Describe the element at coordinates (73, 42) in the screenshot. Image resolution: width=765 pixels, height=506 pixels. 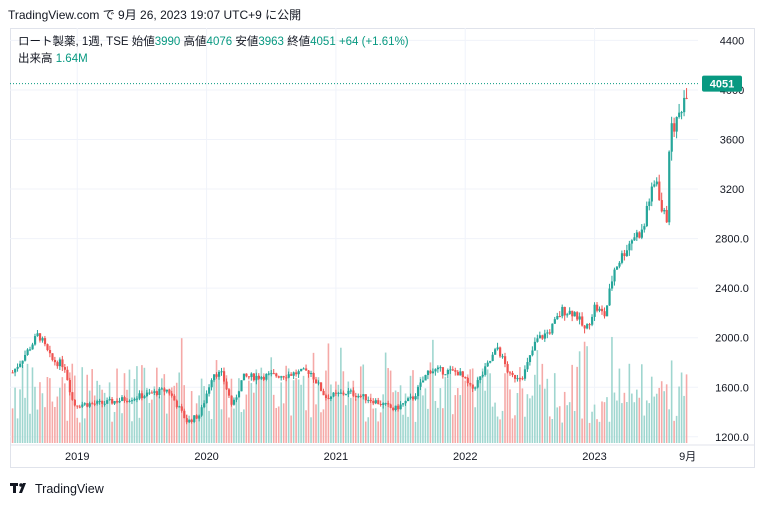
I see `legend-symbol: ロート製薬, 1週, TSE` at that location.